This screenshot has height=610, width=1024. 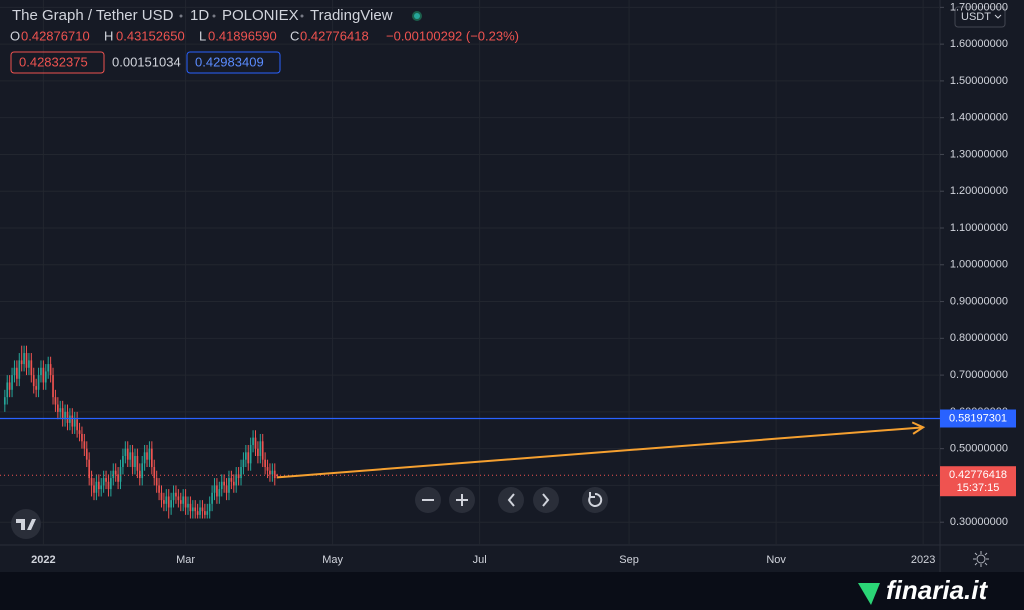 I want to click on arrow-head, so click(x=918, y=428).